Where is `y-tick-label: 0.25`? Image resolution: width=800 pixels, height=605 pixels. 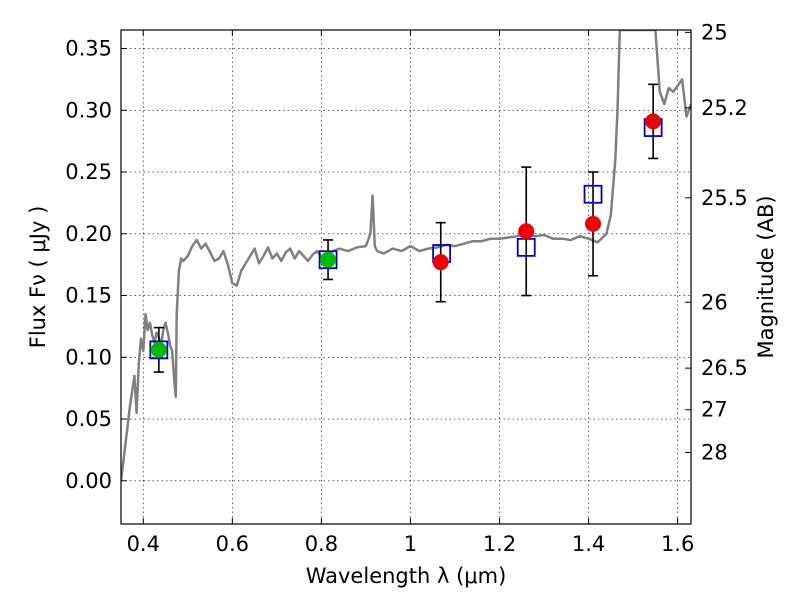 y-tick-label: 0.25 is located at coordinates (88, 172).